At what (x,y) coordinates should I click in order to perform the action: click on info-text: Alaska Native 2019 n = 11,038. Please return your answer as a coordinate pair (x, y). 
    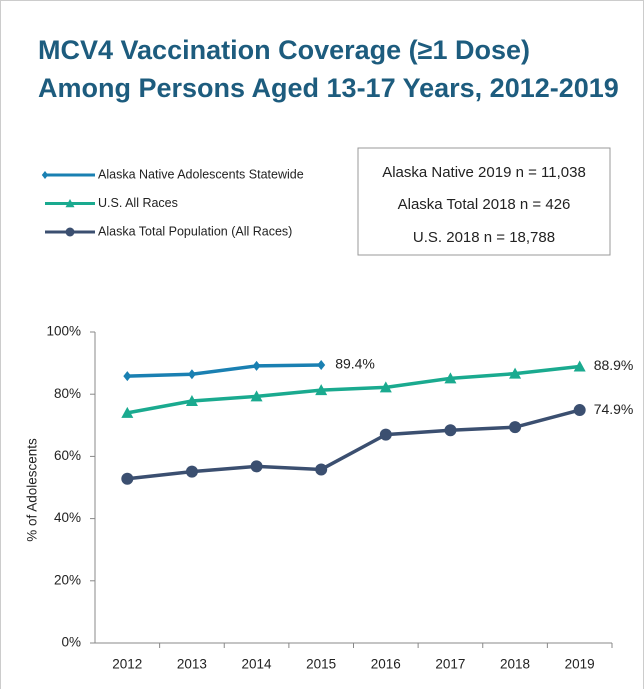
    Looking at the image, I should click on (484, 172).